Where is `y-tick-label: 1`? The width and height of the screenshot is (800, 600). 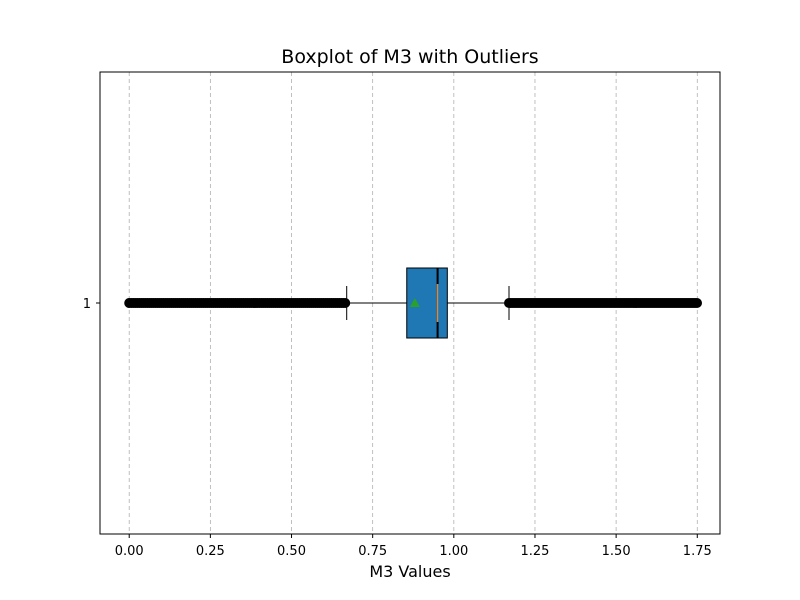
y-tick-label: 1 is located at coordinates (87, 304).